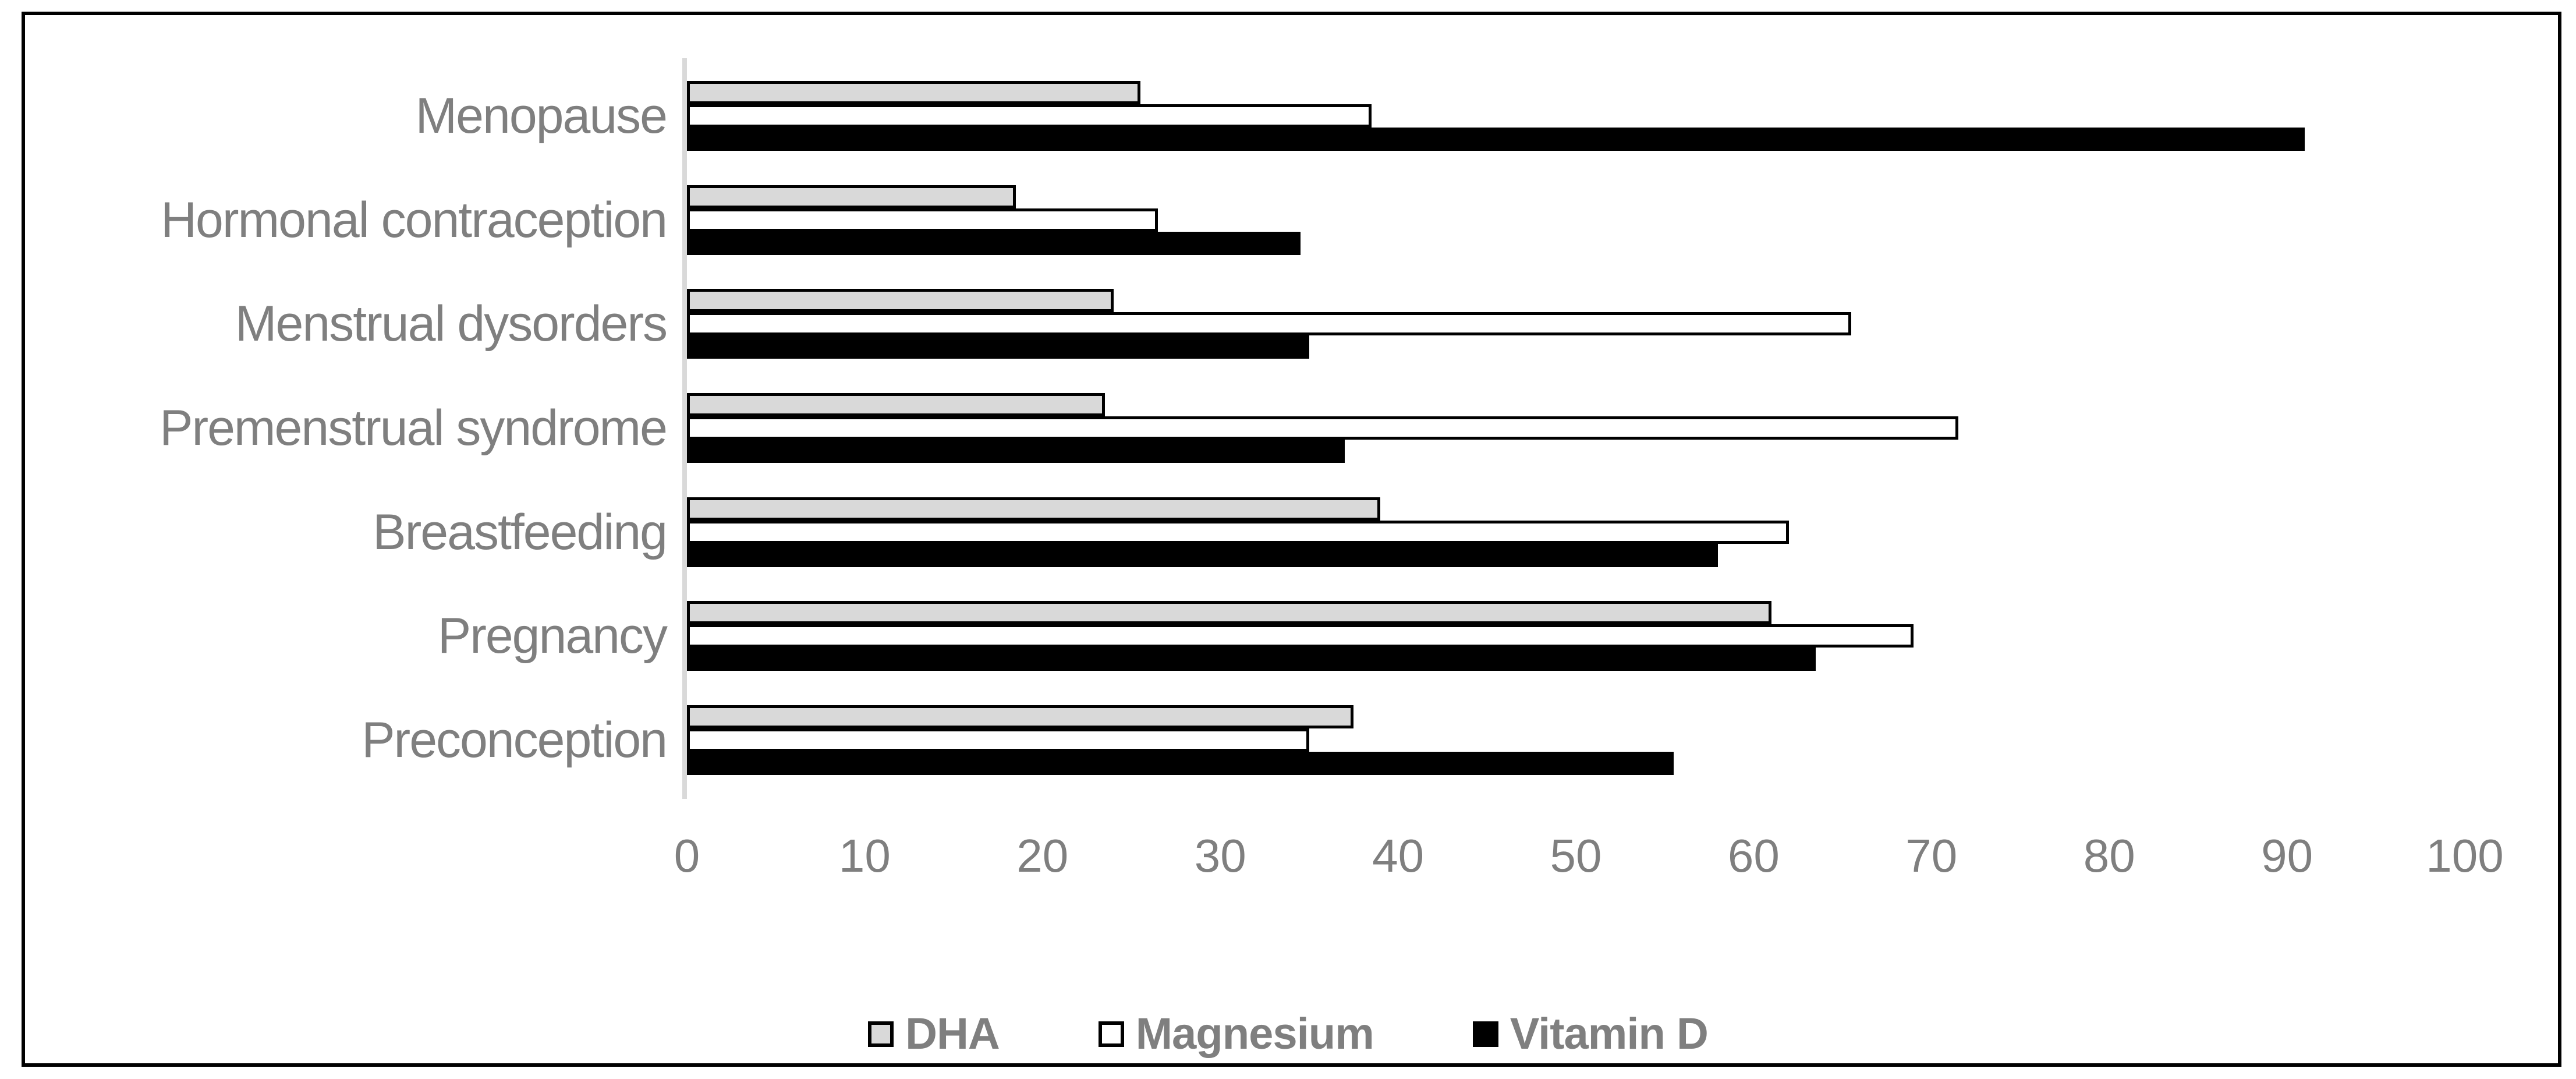  Describe the element at coordinates (881, 1034) in the screenshot. I see `legend-swatch-dha` at that location.